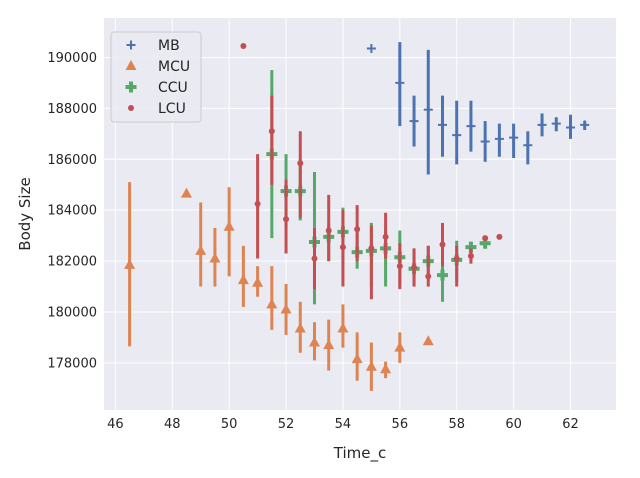  Describe the element at coordinates (72, 313) in the screenshot. I see `y-tick-label: 180000` at that location.